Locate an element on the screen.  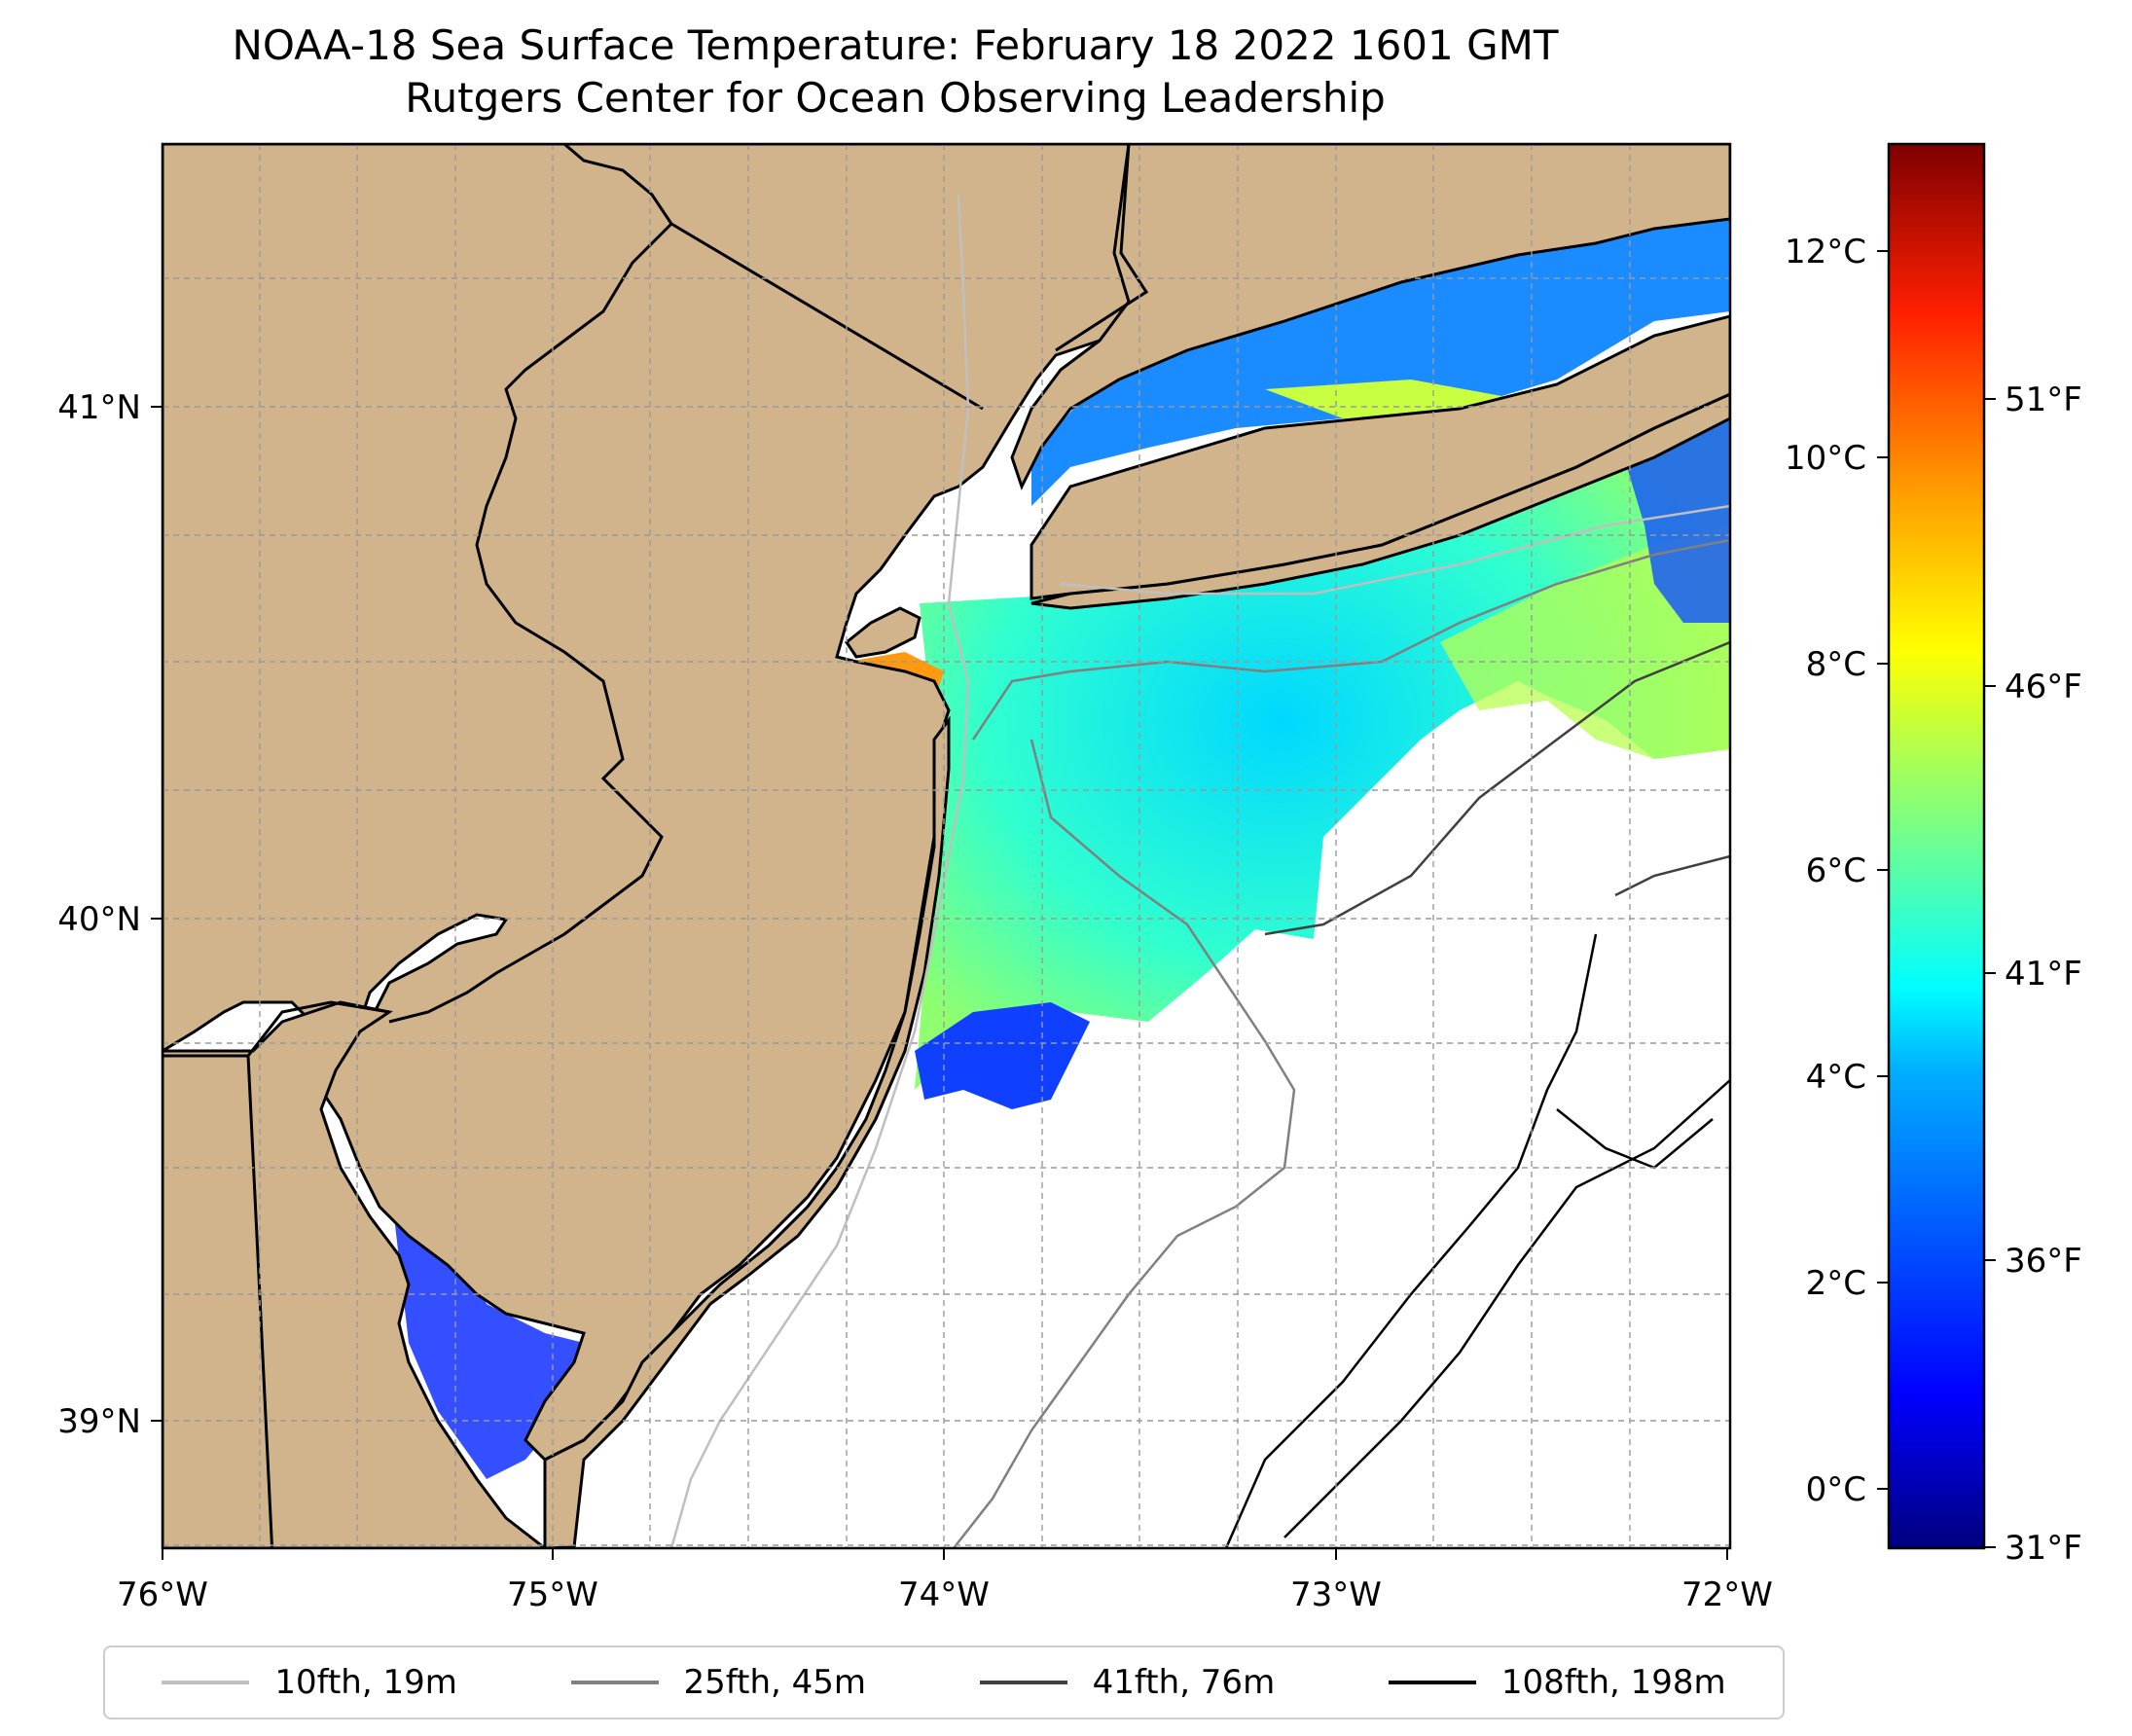
x-tick-label: 76°W is located at coordinates (162, 1595).